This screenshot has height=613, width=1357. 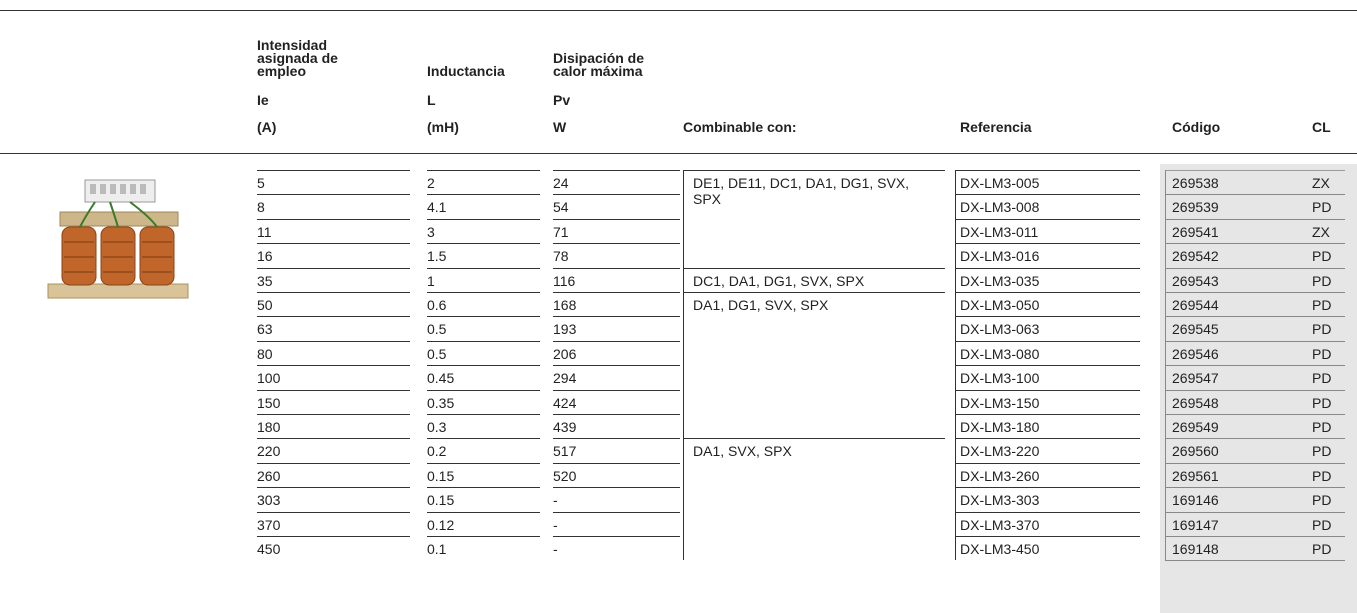 I want to click on cell-ref: DX-LM3-063, so click(x=1000, y=329).